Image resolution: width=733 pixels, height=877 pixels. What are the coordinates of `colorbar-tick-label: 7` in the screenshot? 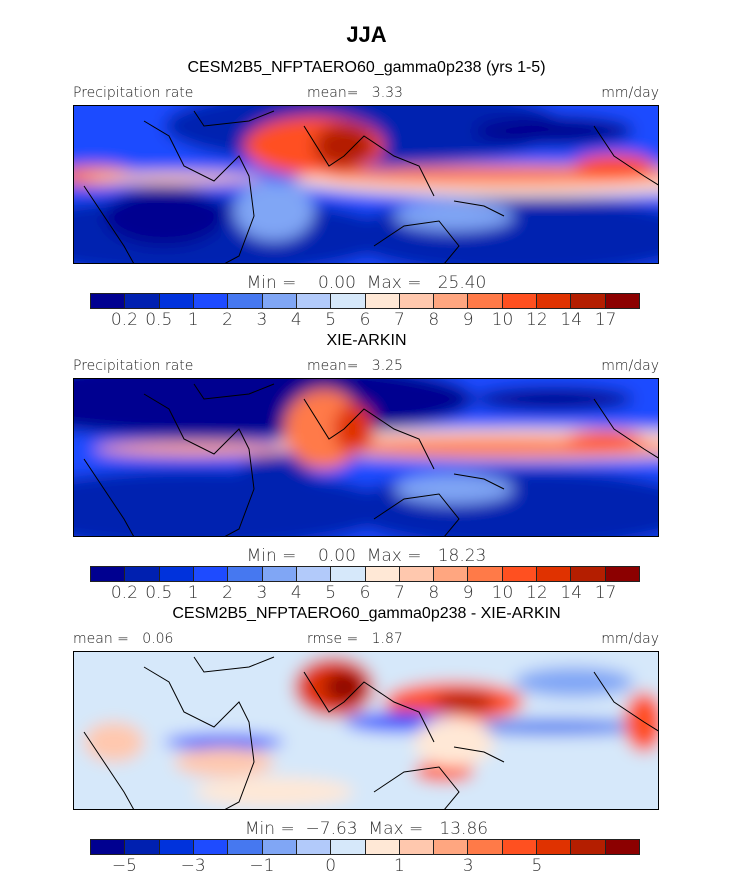 It's located at (399, 320).